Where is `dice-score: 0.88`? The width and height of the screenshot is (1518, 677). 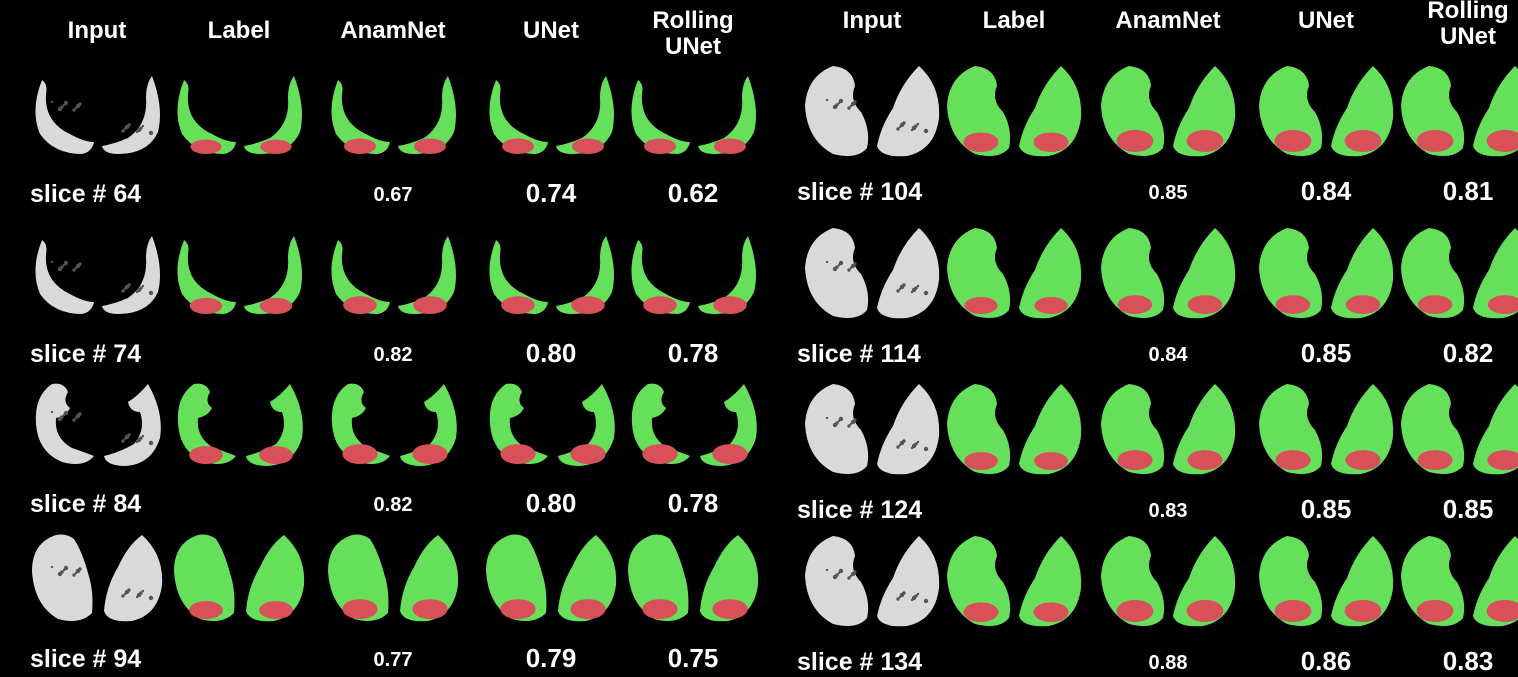 dice-score: 0.88 is located at coordinates (1168, 663).